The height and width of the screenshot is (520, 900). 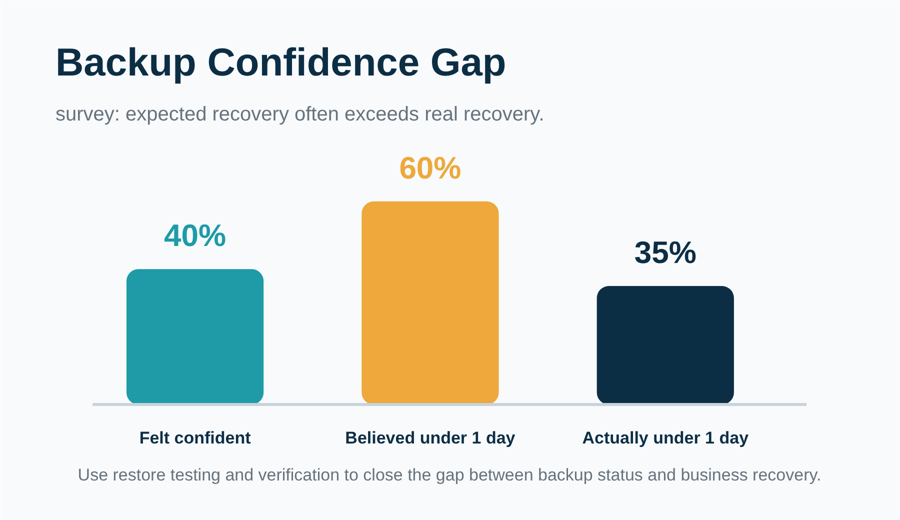 What do you see at coordinates (450, 475) in the screenshot?
I see `text: Use restore testing and verification to close the gap between backup status and business recovery.` at bounding box center [450, 475].